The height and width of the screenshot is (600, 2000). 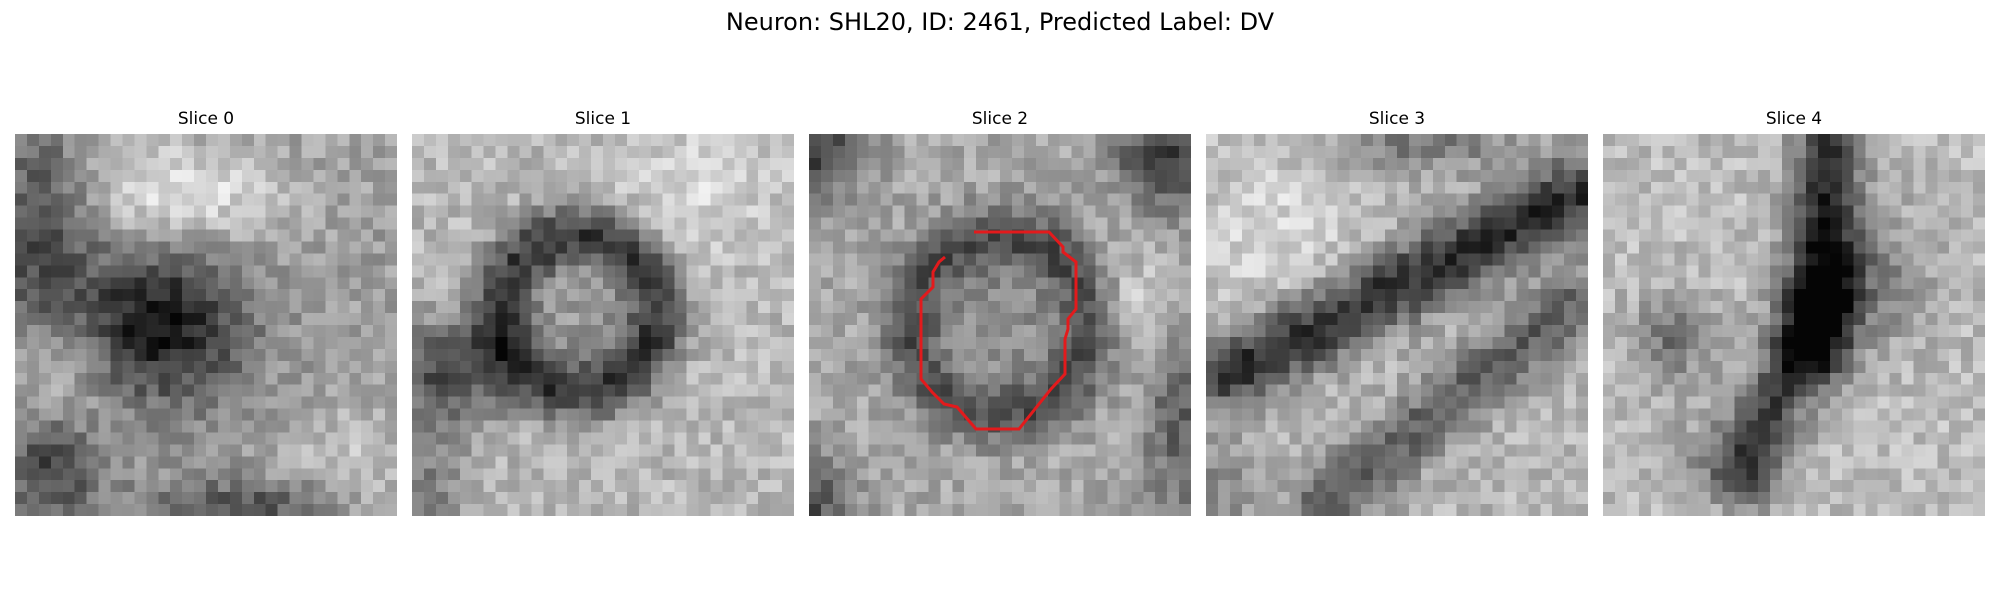 What do you see at coordinates (206, 119) in the screenshot?
I see `slice-title: Slice 0` at bounding box center [206, 119].